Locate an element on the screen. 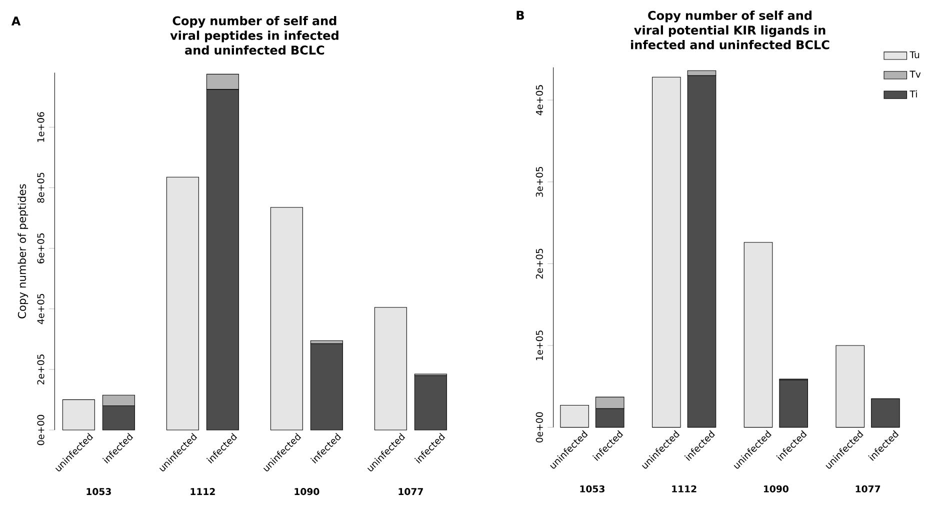  legend-label: Tv is located at coordinates (915, 74).